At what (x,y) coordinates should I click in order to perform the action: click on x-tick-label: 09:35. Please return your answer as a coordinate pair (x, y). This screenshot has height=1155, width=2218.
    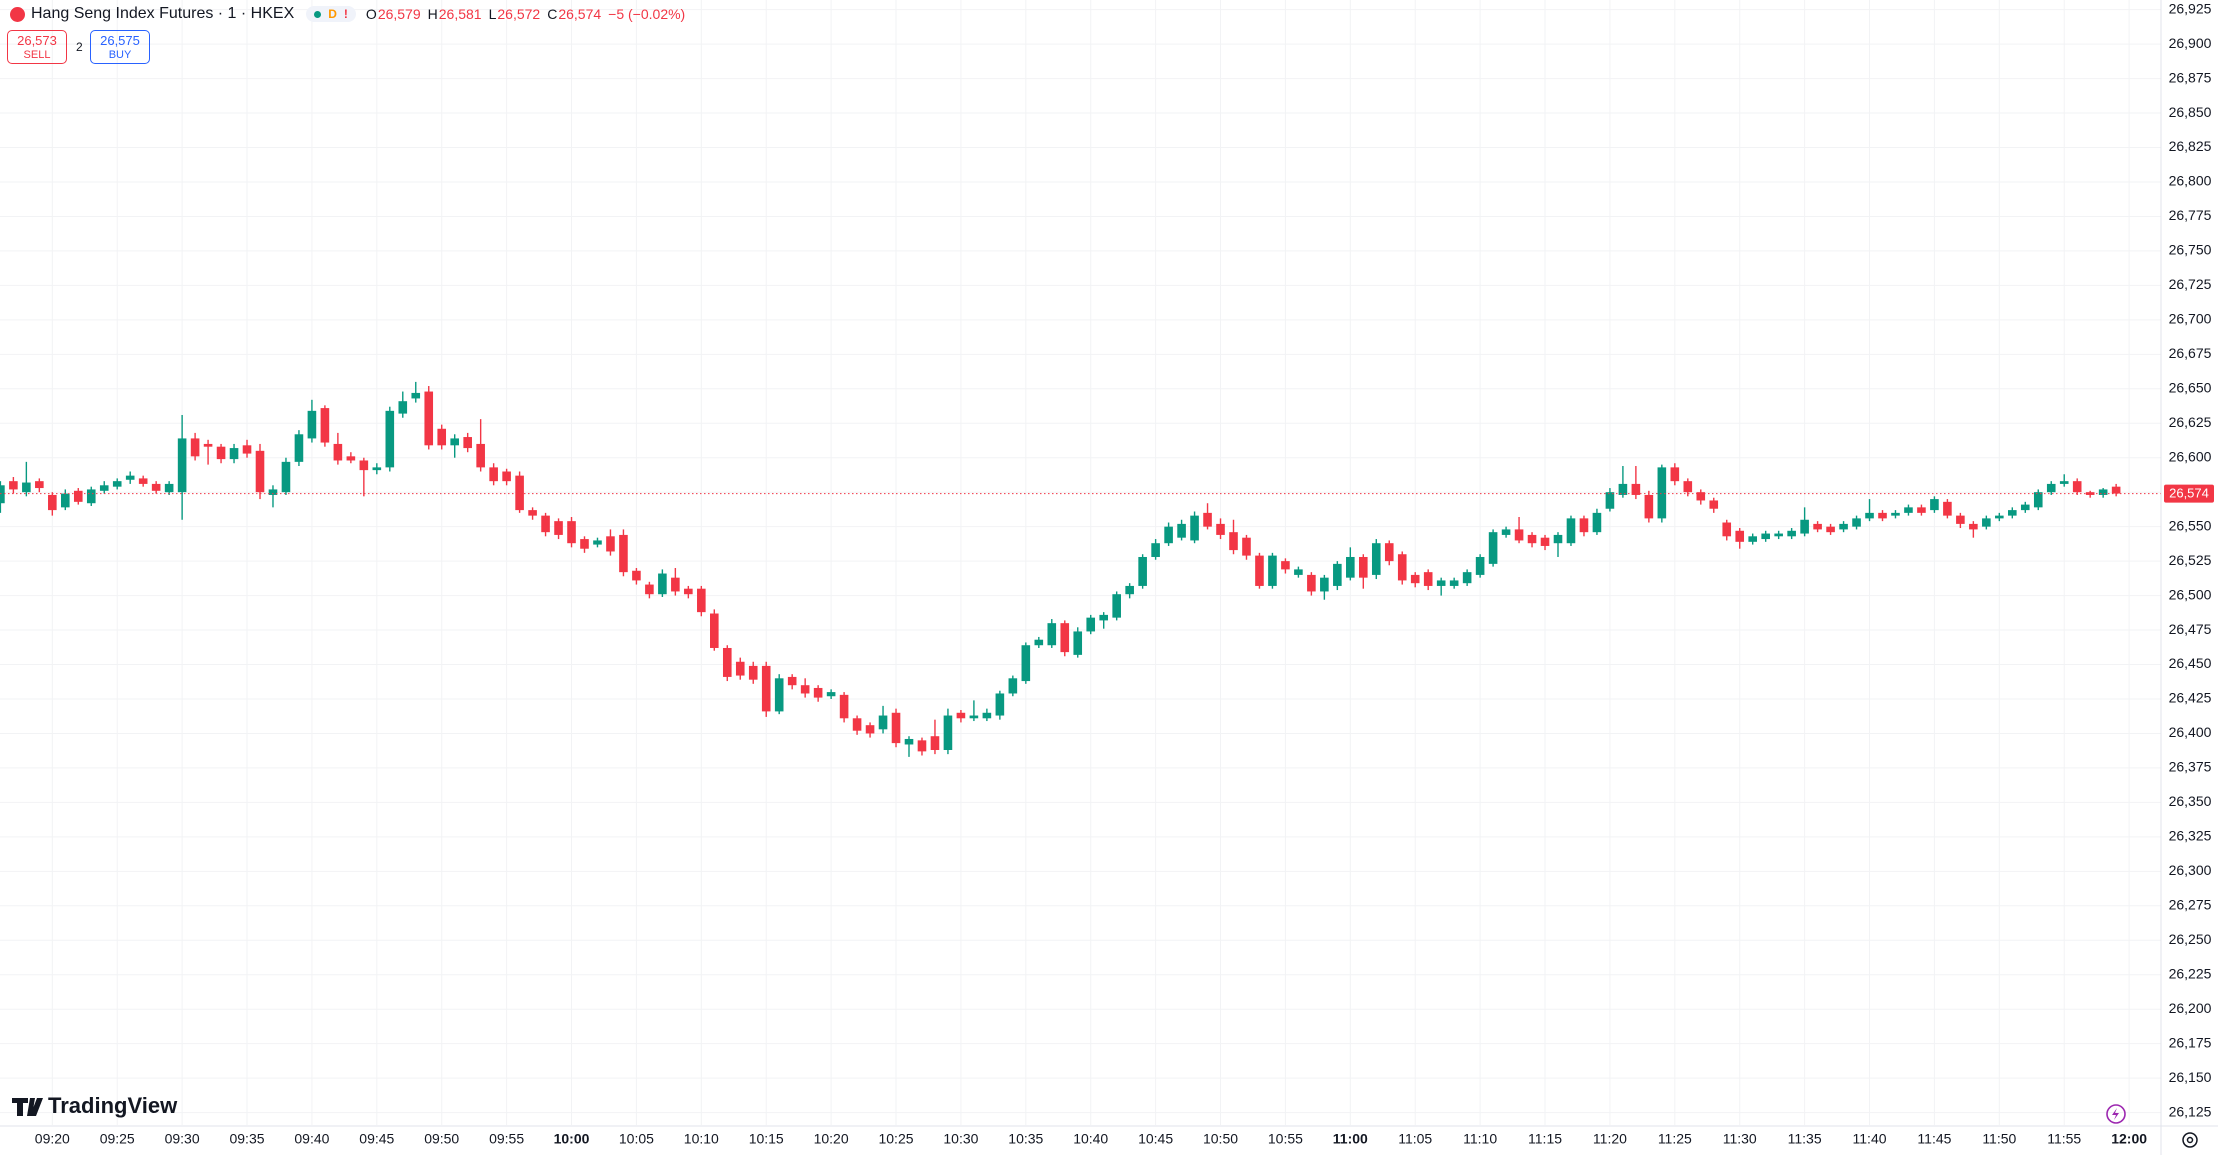
    Looking at the image, I should click on (246, 1139).